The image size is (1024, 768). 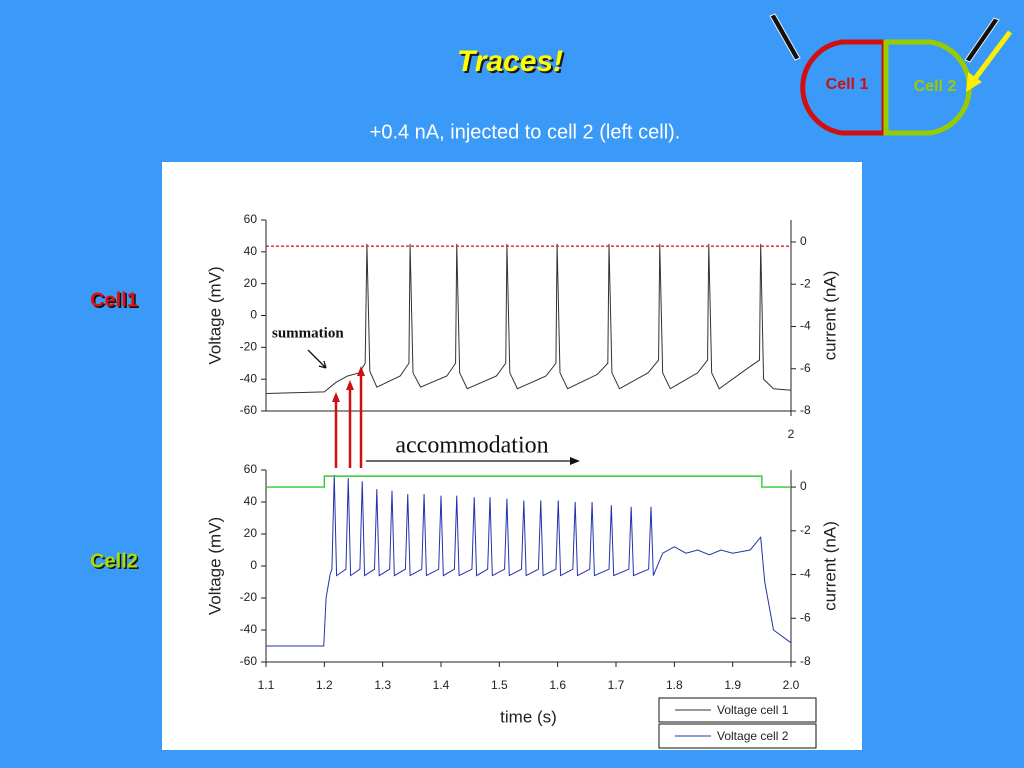 I want to click on injection-arrow-head, so click(x=974, y=82).